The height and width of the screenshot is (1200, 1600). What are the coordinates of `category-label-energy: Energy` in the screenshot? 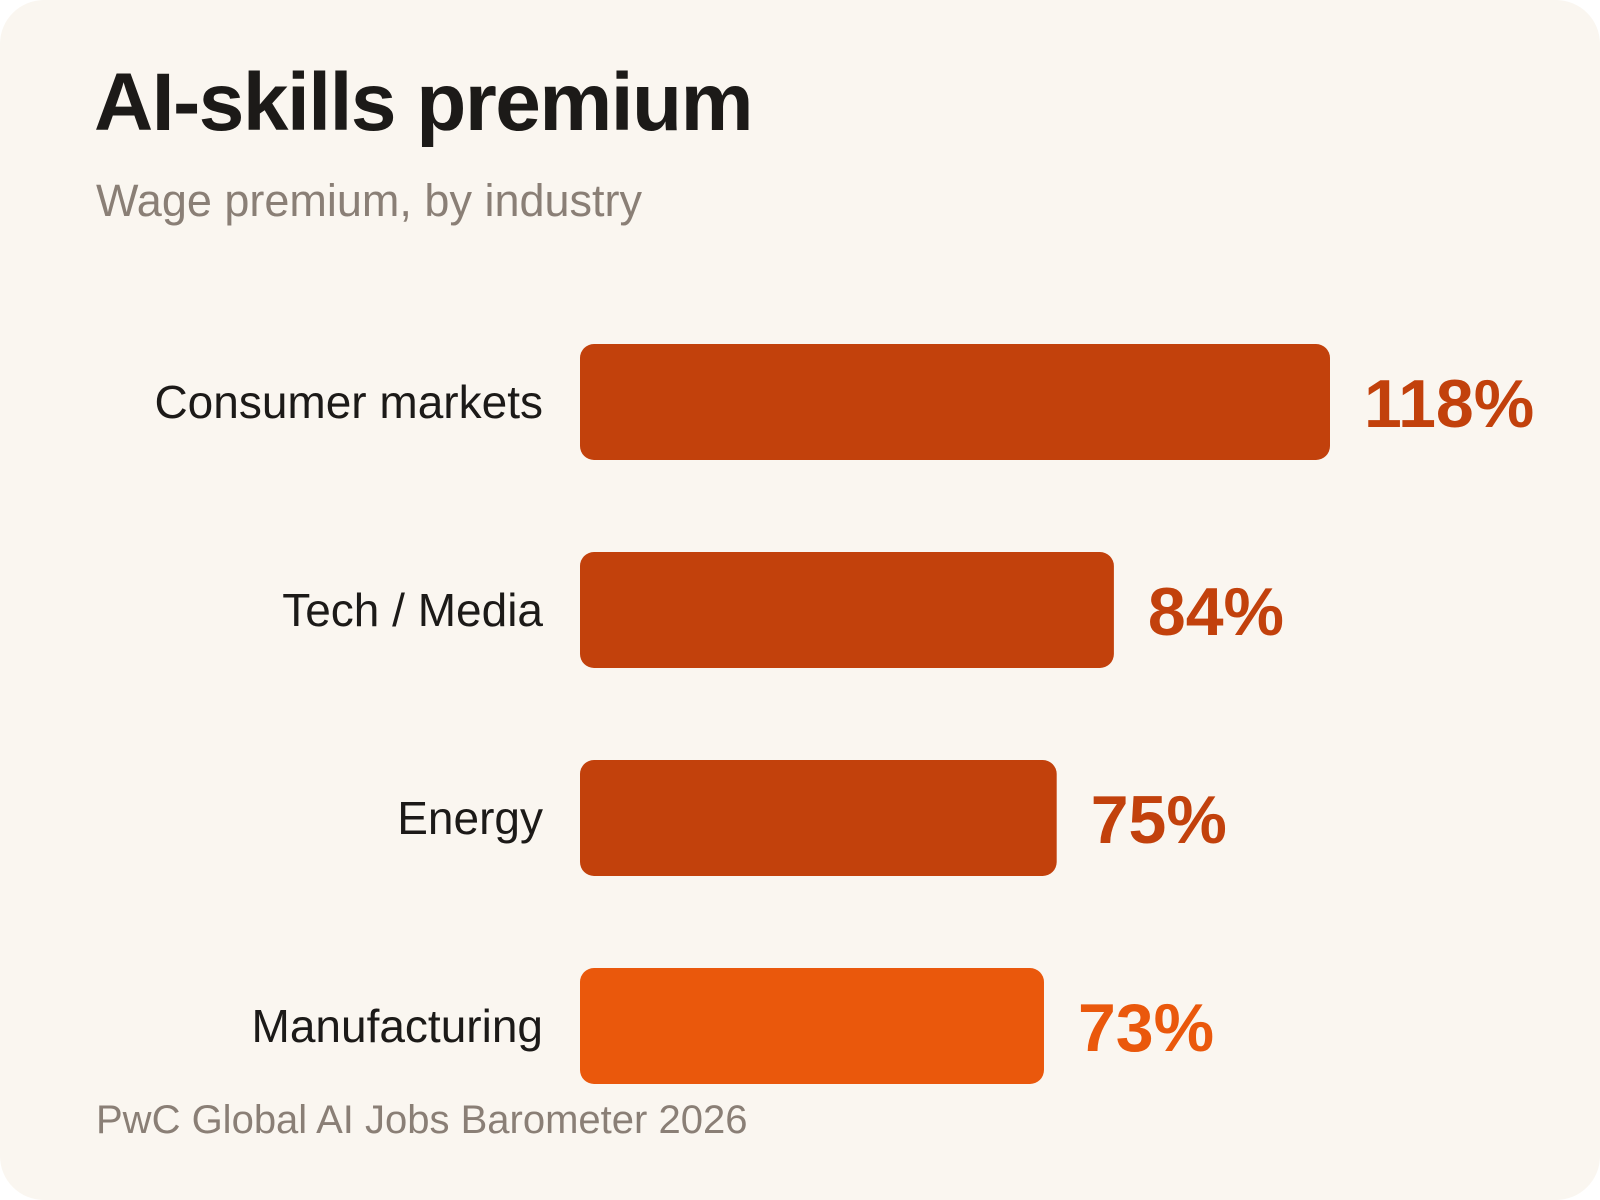 It's located at (470, 818).